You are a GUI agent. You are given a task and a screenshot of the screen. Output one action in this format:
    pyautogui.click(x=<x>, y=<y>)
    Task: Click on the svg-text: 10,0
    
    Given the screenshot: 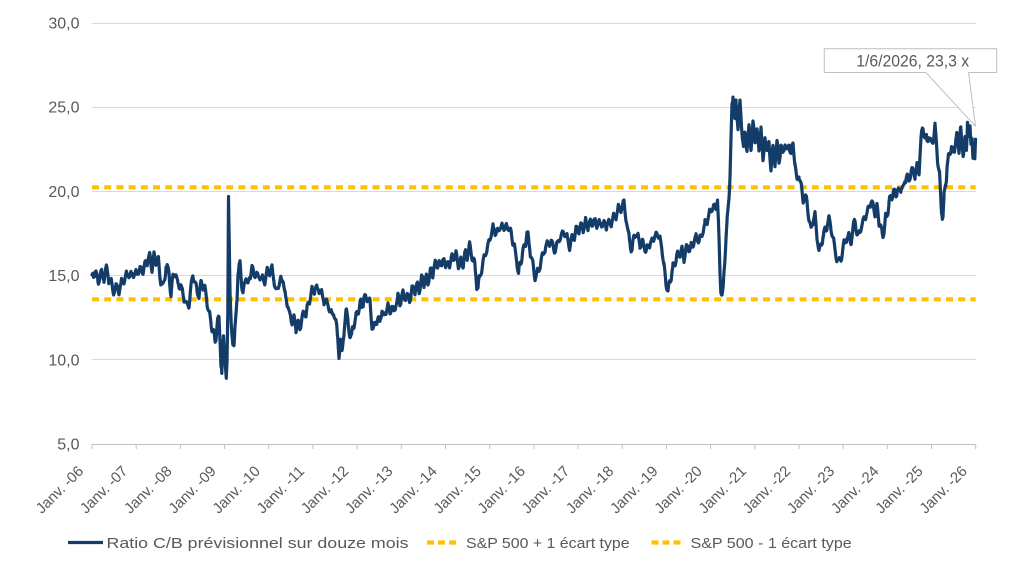 What is the action you would take?
    pyautogui.click(x=63, y=360)
    